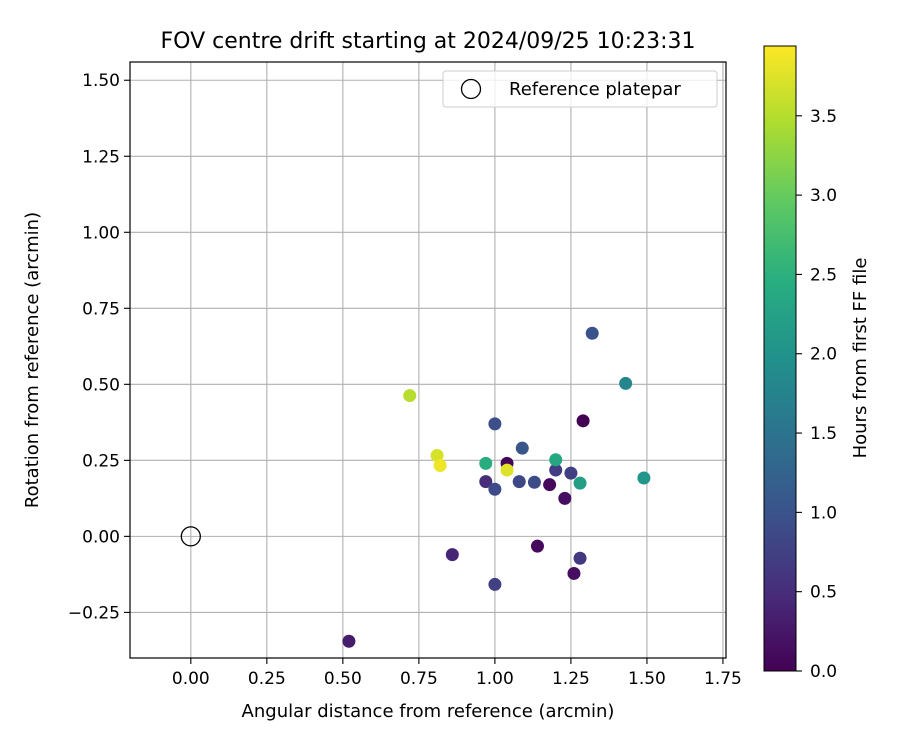 The image size is (900, 750). What do you see at coordinates (457, 673) in the screenshot?
I see `x-axis-ticks: 0.00 0.25 0.50 0.75 1.00 1.25 1.50 1.75` at bounding box center [457, 673].